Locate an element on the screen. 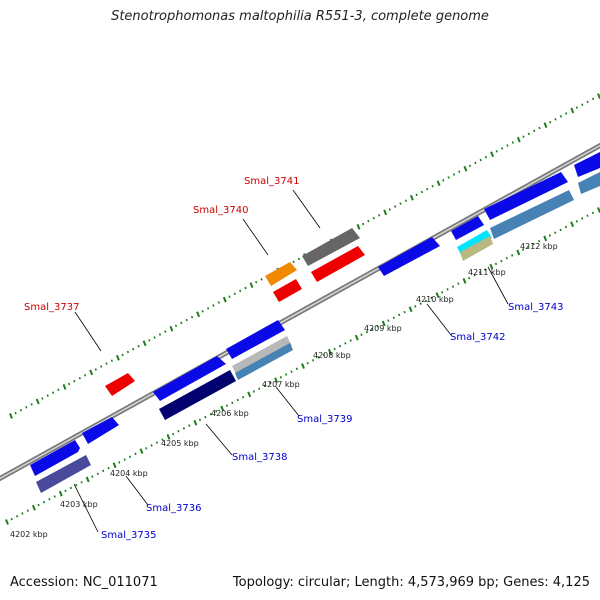 The image size is (600, 600). gene-label: Smal_3737 is located at coordinates (51, 307).